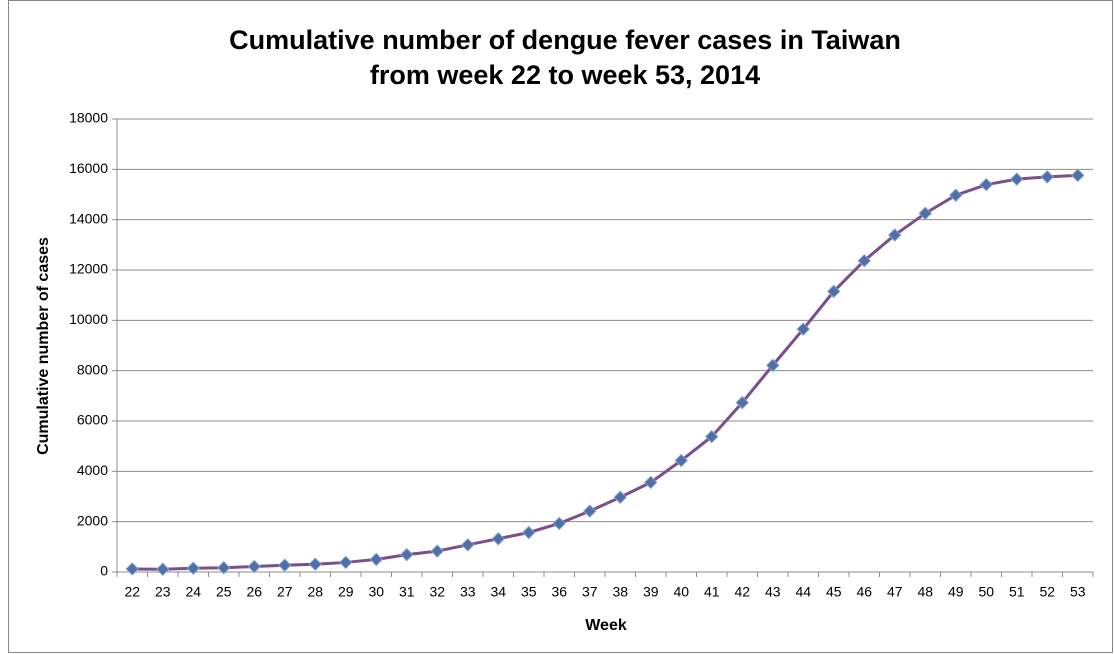  What do you see at coordinates (224, 592) in the screenshot?
I see `x-tick-label: 25` at bounding box center [224, 592].